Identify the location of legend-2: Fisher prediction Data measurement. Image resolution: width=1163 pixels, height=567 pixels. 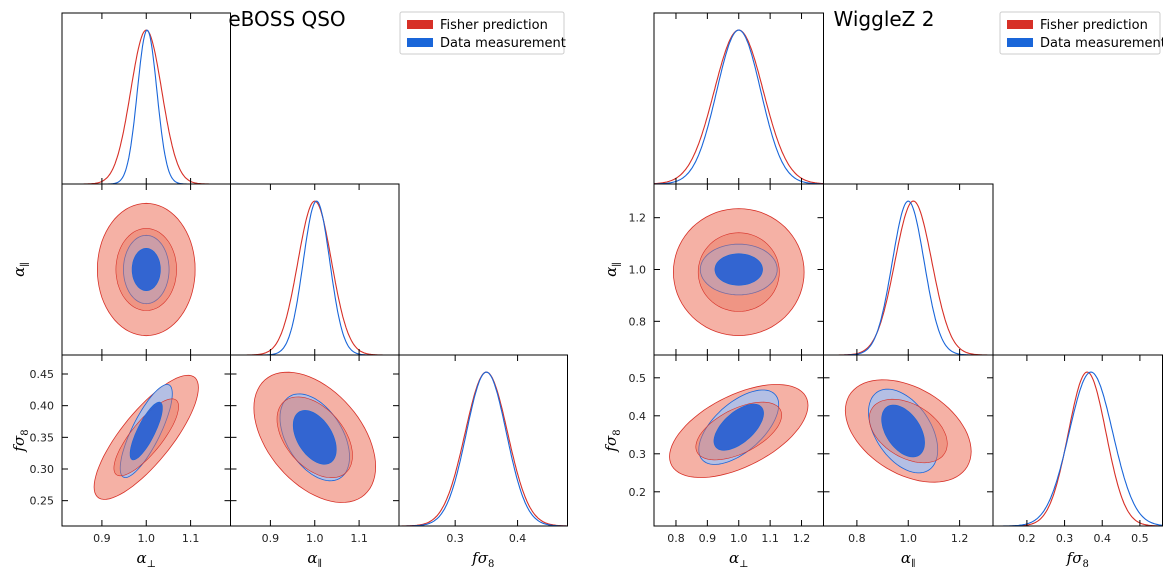
(1081, 33).